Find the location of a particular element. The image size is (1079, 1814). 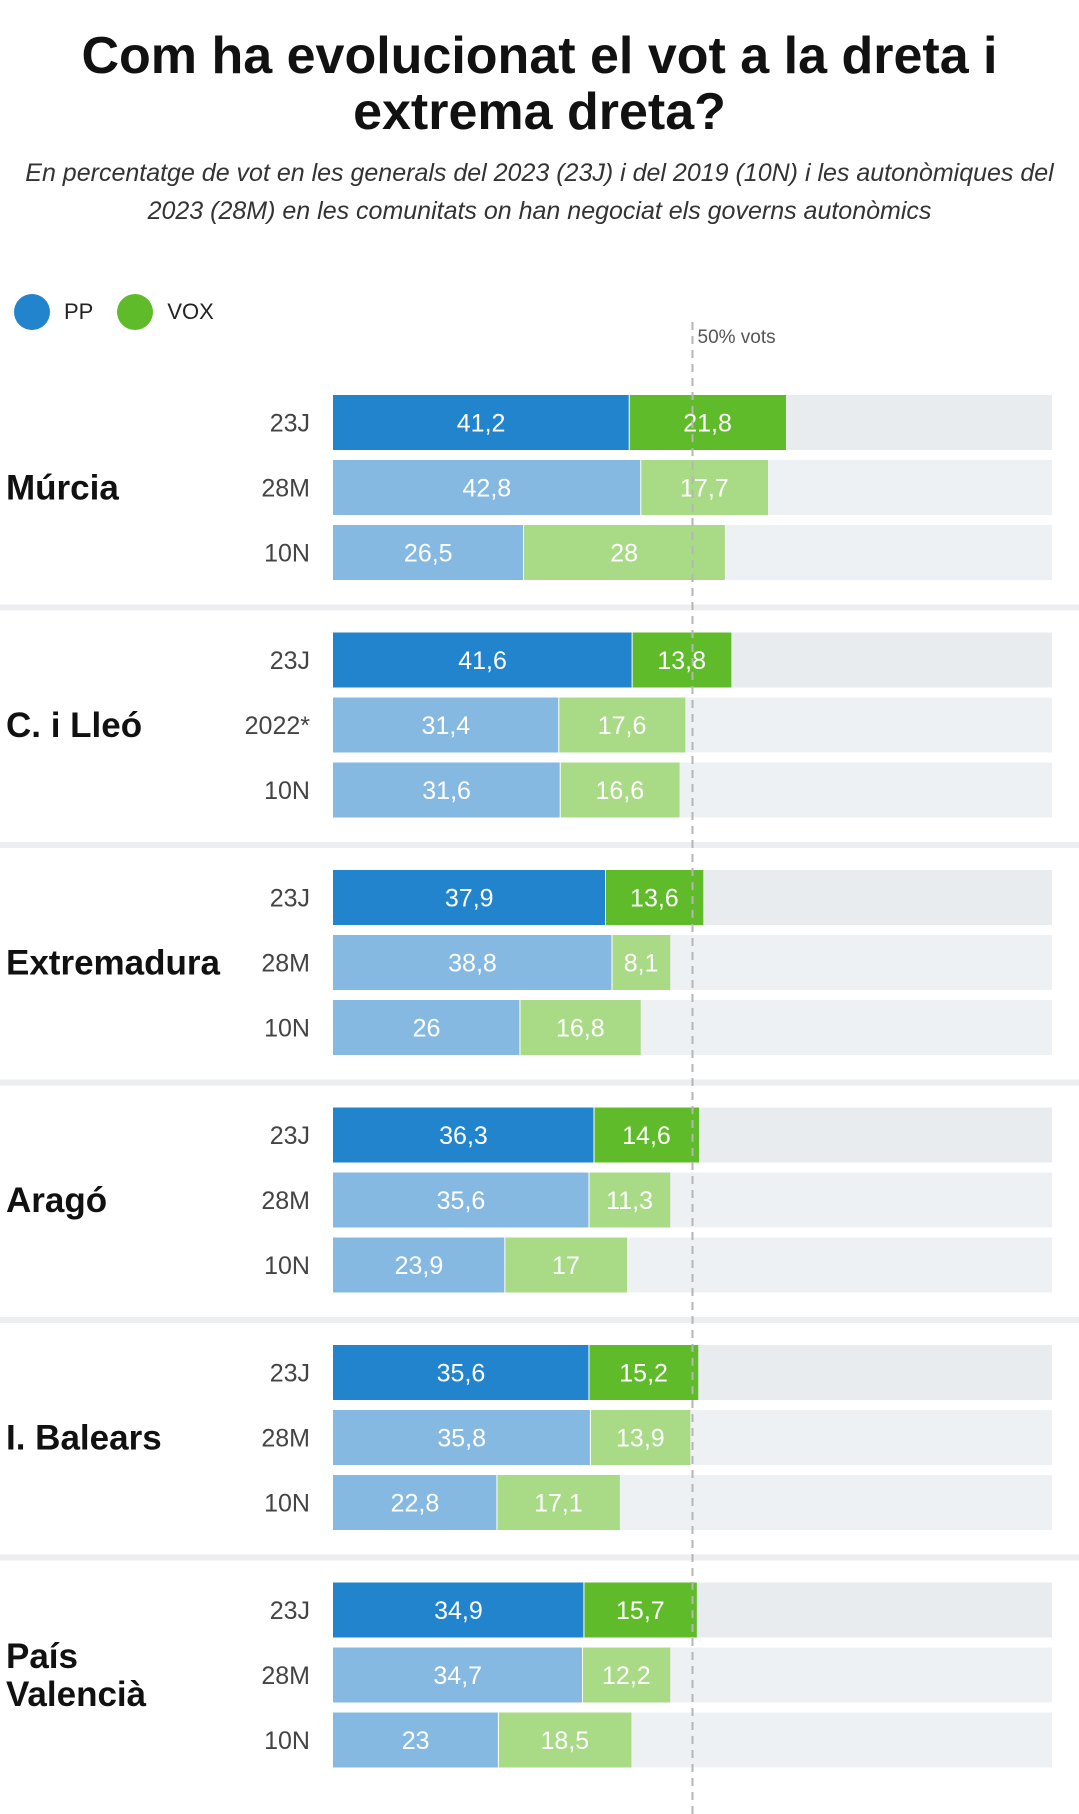

vox-value-label: 16,6 is located at coordinates (620, 791).